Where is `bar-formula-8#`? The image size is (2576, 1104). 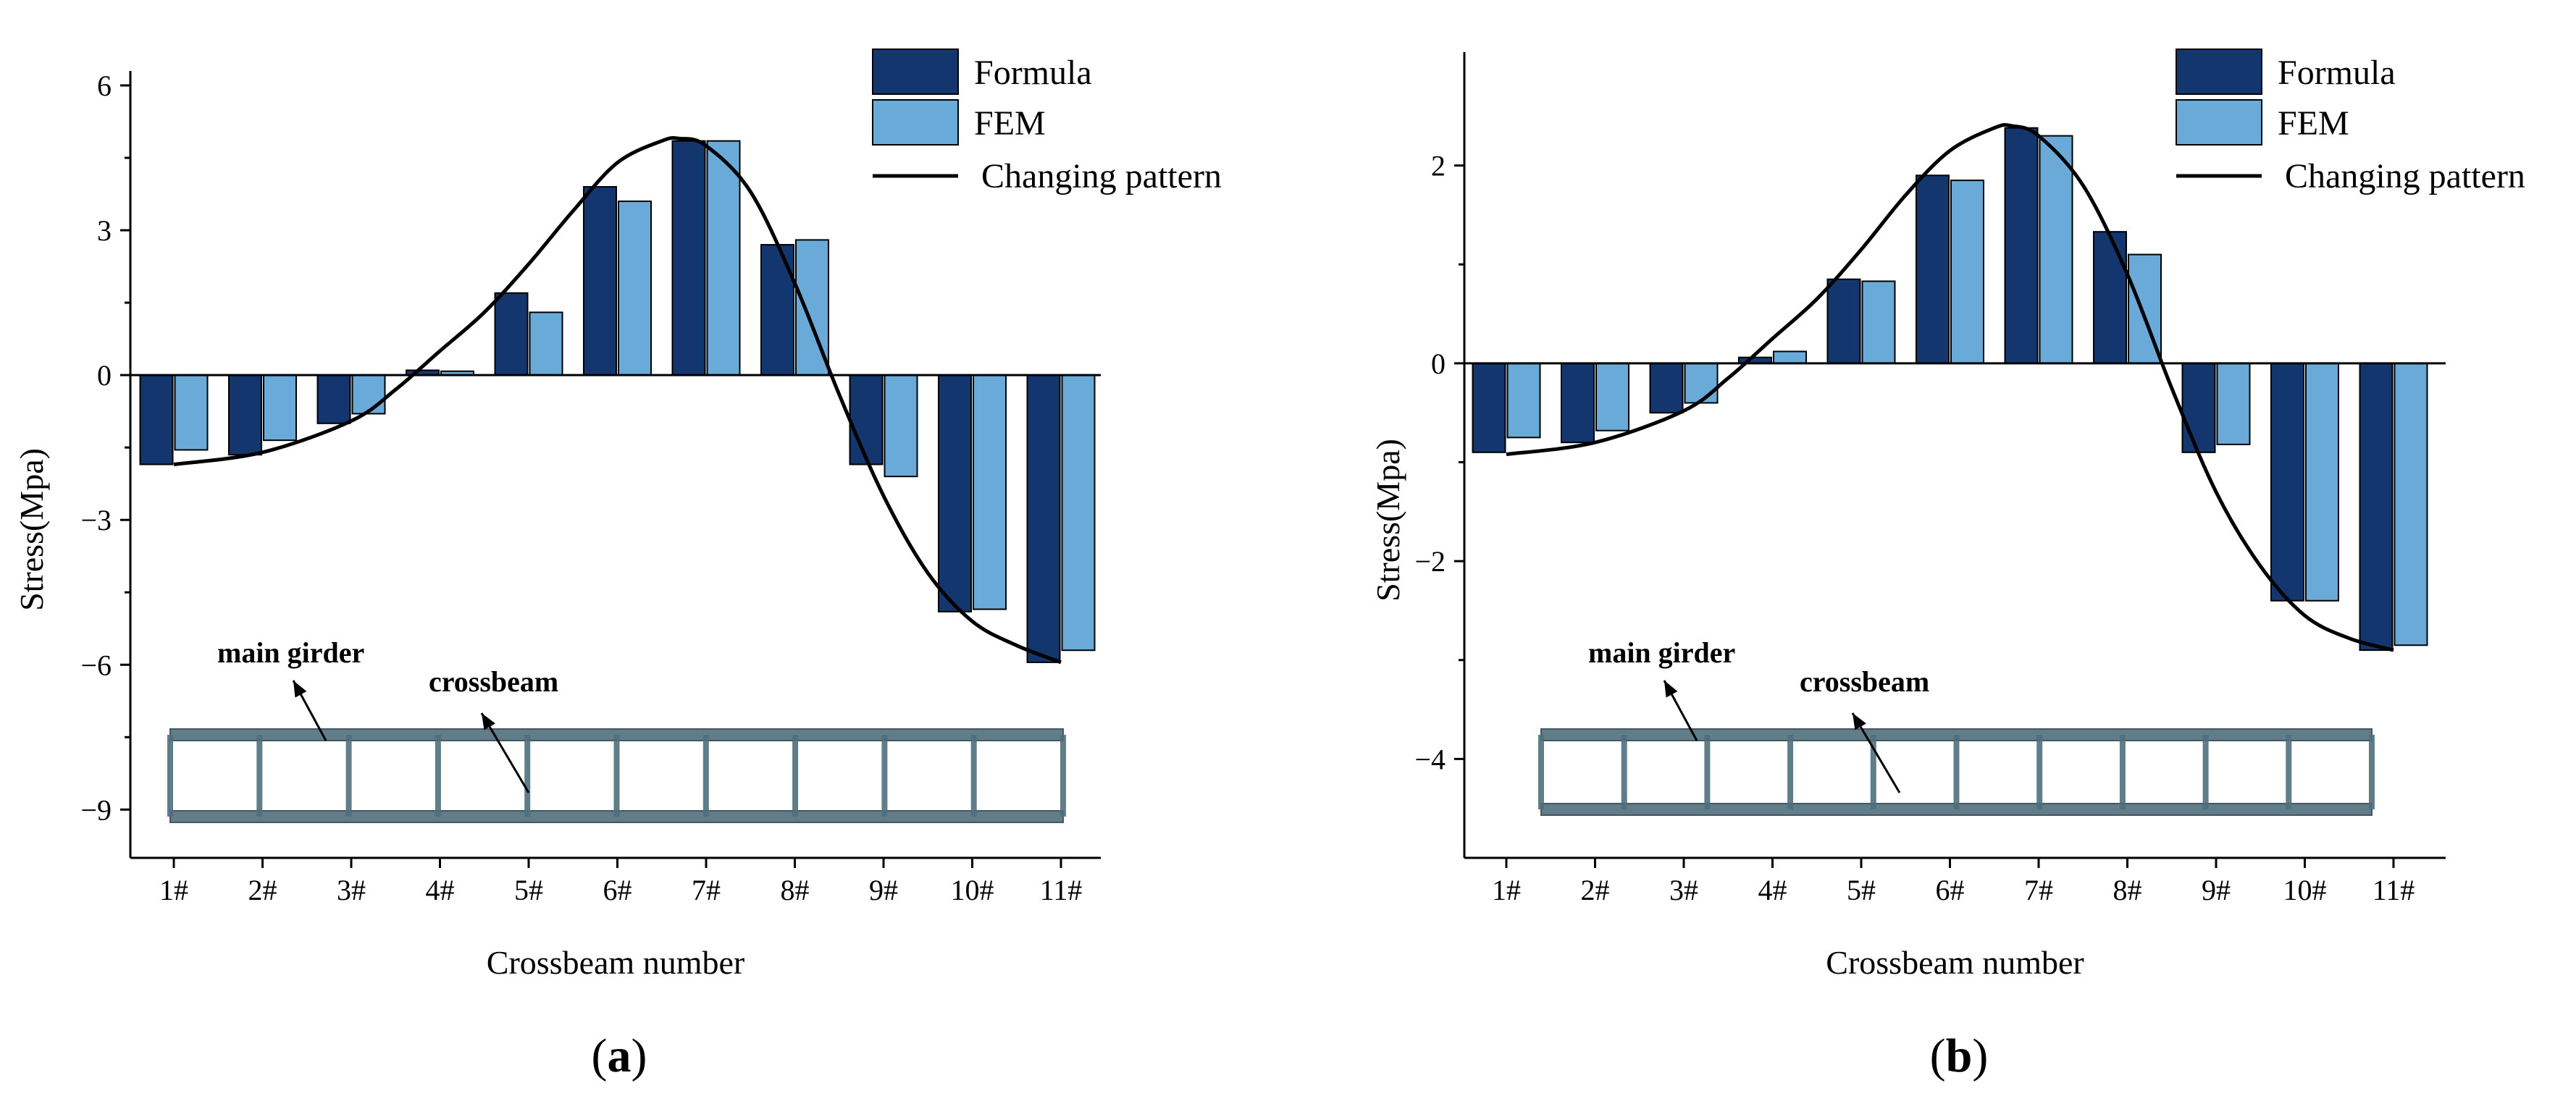 bar-formula-8# is located at coordinates (2110, 297).